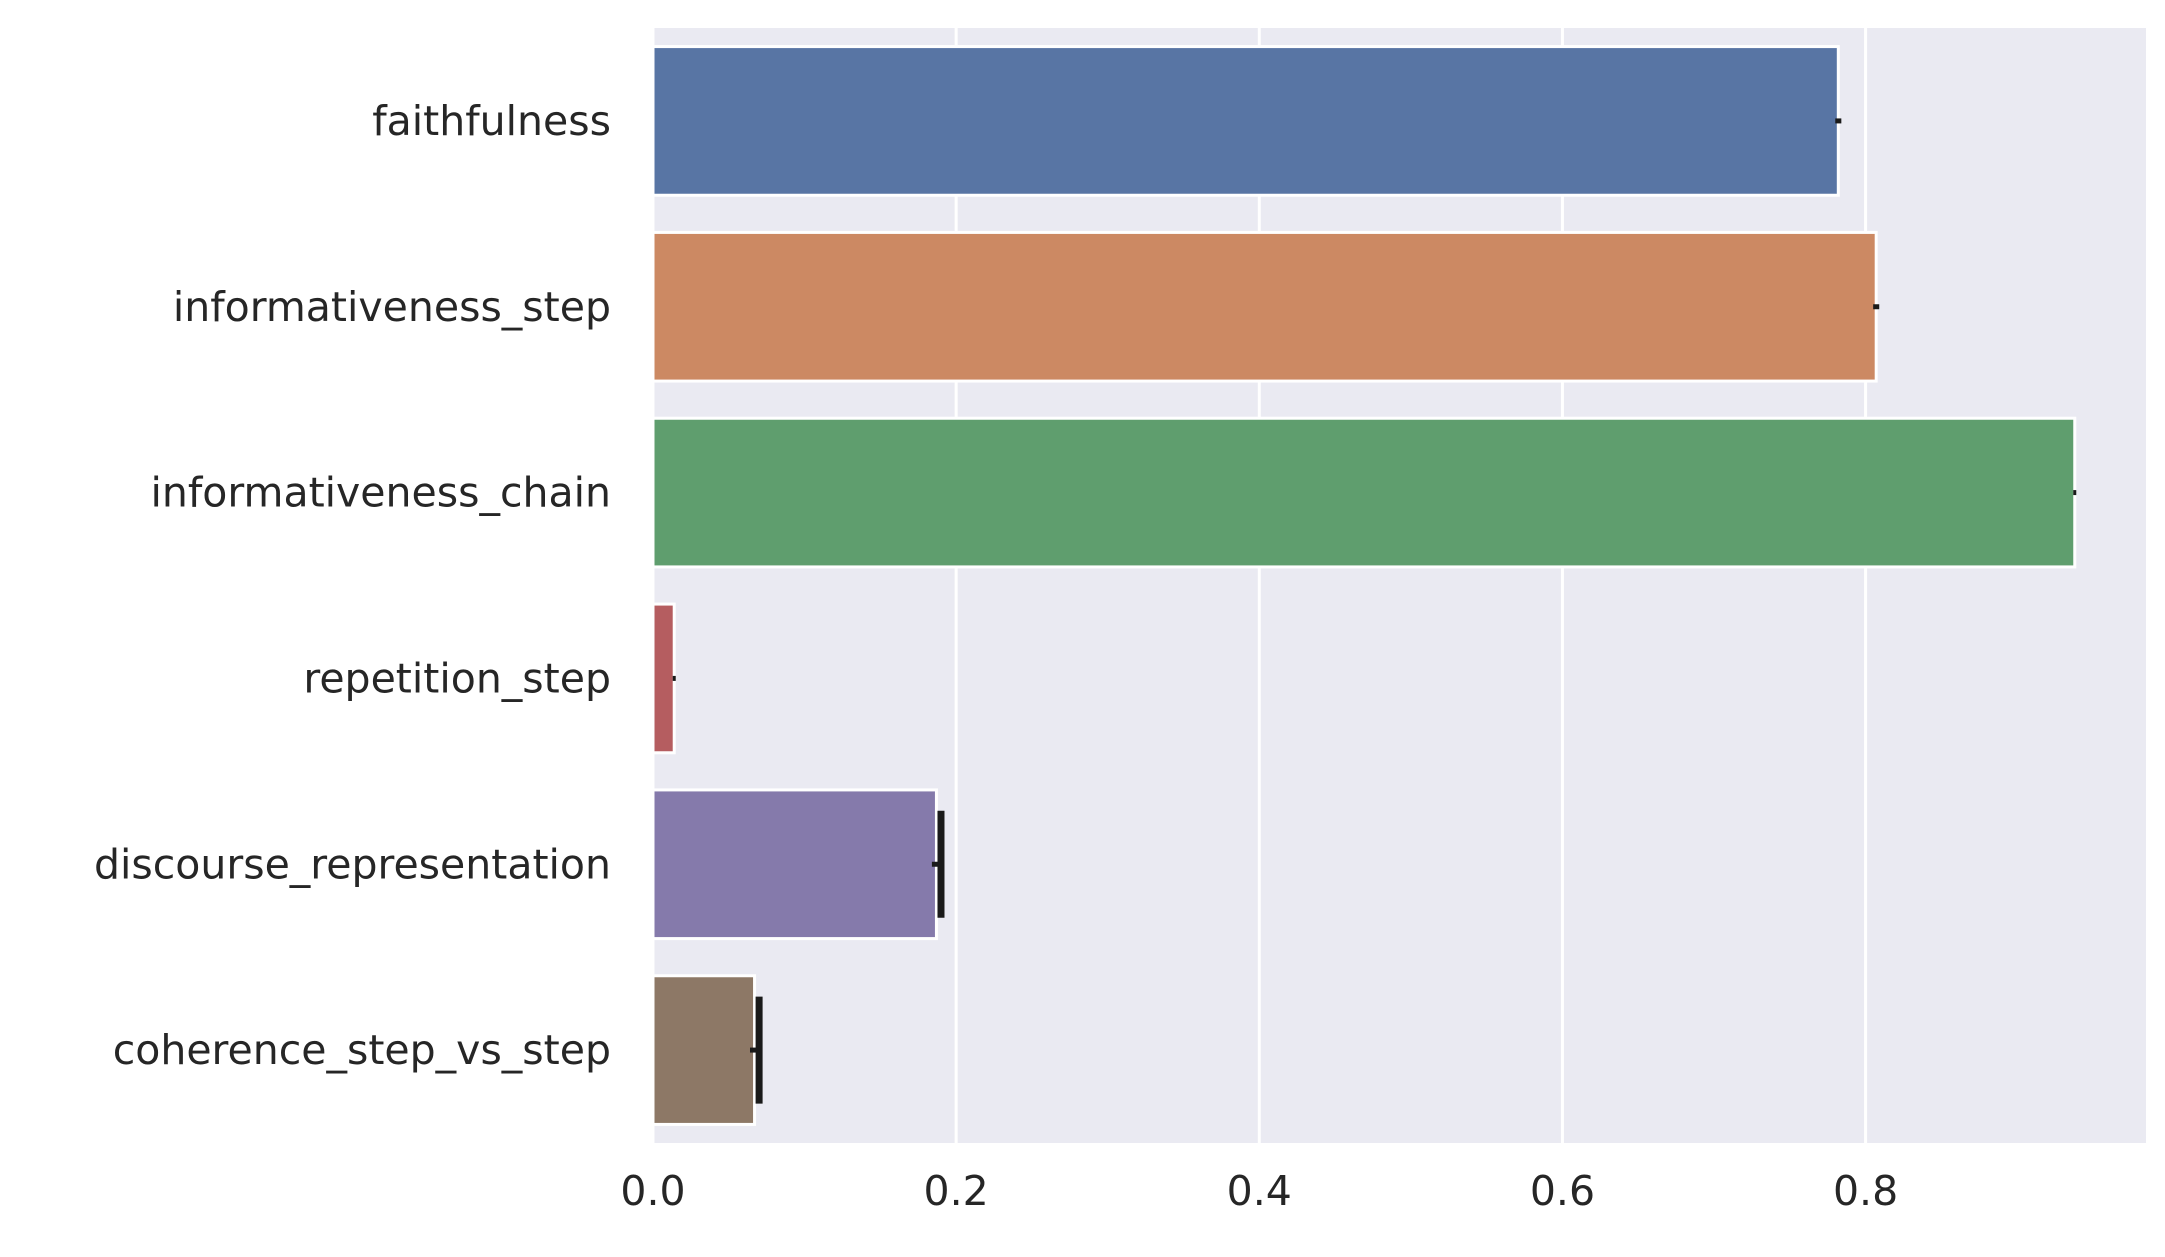  Describe the element at coordinates (1364, 492) in the screenshot. I see `bar-informativeness-chain` at that location.